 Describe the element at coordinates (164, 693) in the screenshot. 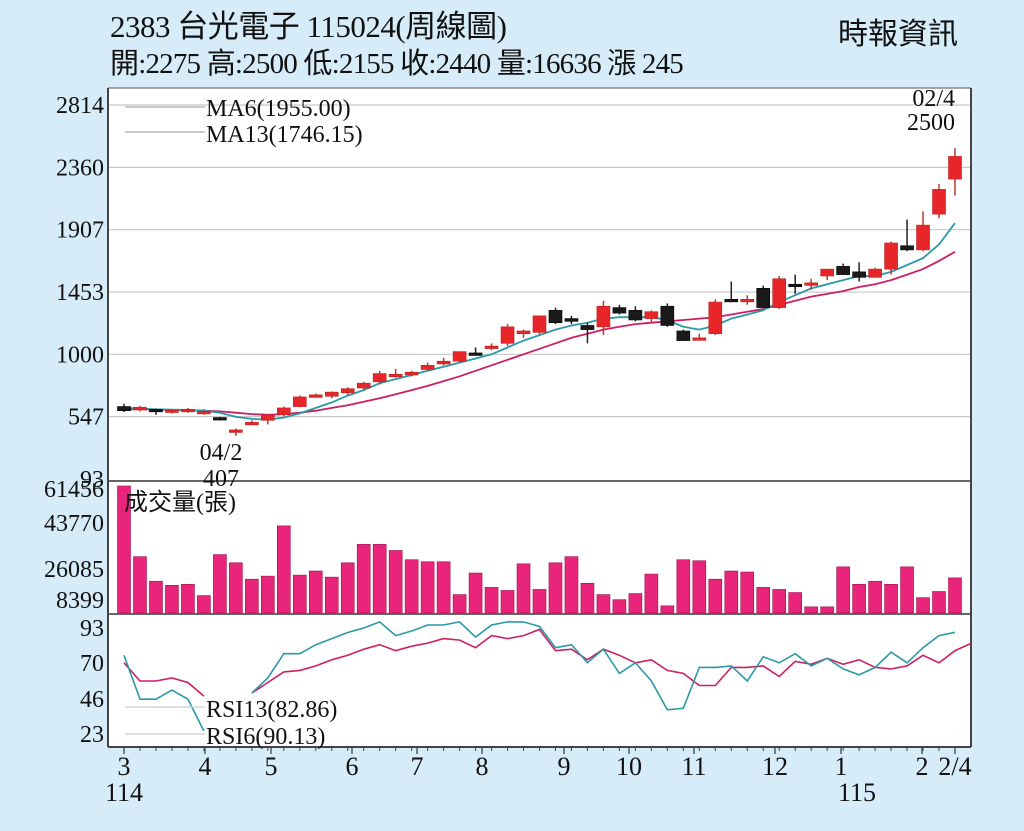

I see `rsi6-line` at that location.